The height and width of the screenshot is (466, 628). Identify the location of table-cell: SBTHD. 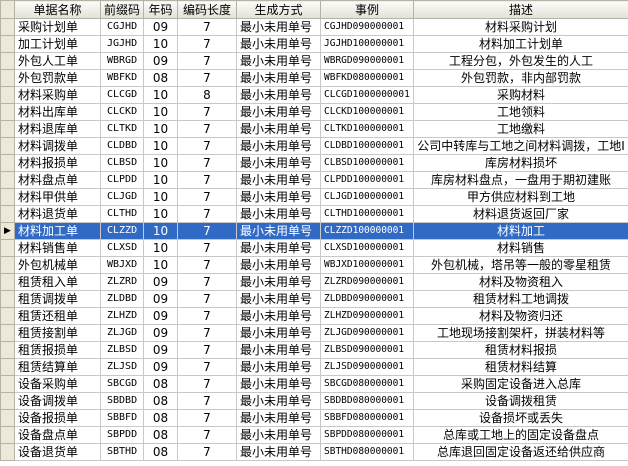
(122, 452).